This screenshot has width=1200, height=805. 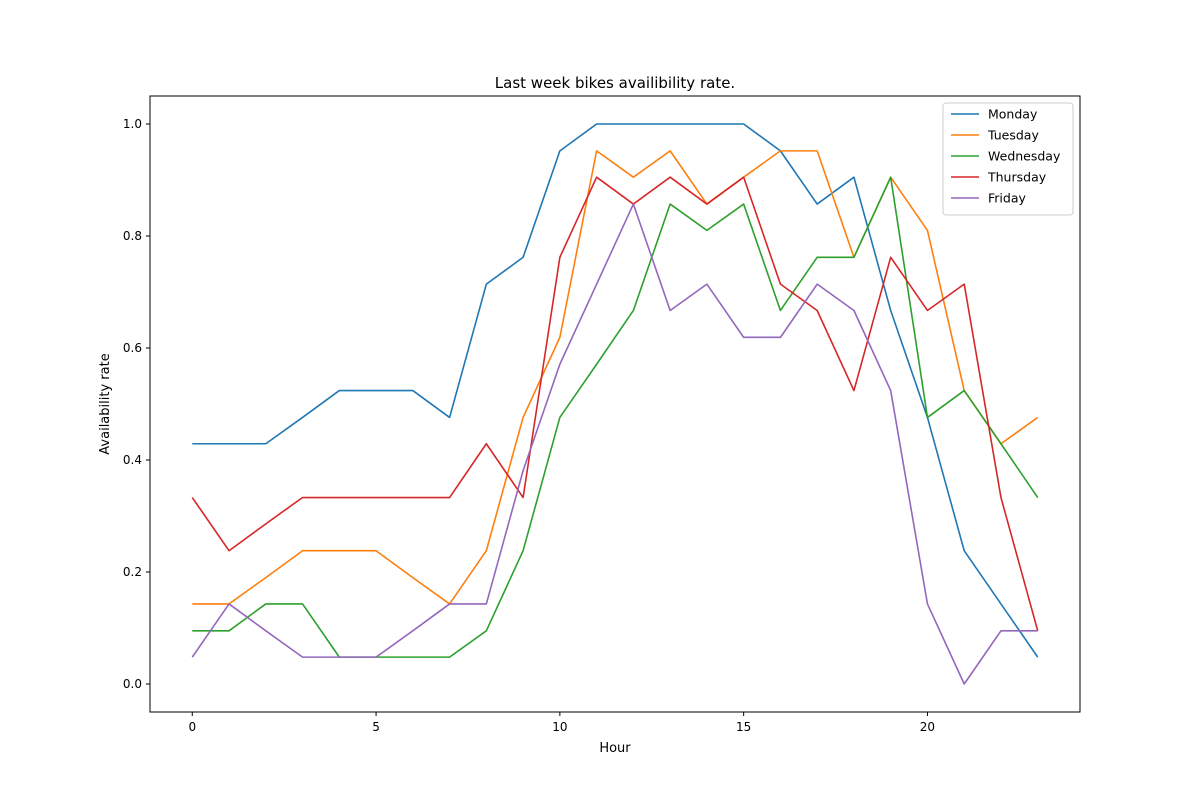 I want to click on legend-label-monday: Monday, so click(x=1013, y=114).